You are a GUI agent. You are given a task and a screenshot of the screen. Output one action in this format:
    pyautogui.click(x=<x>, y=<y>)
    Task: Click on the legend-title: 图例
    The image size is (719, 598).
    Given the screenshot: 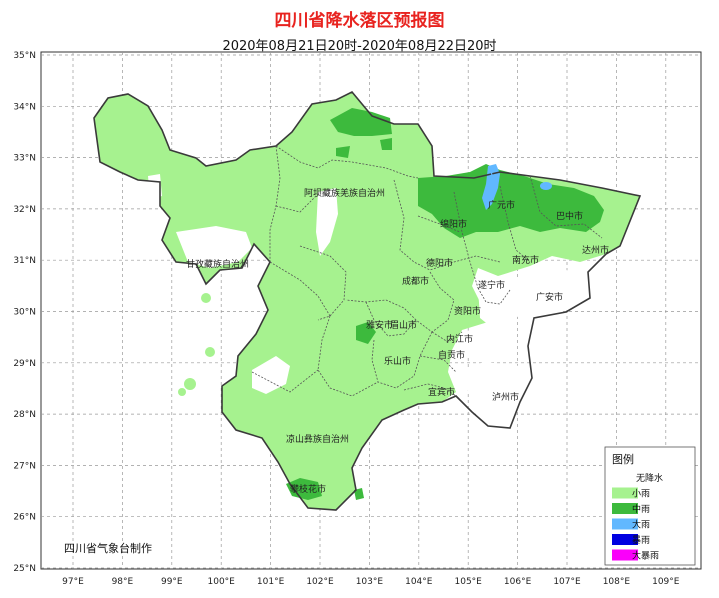 What is the action you would take?
    pyautogui.click(x=623, y=459)
    